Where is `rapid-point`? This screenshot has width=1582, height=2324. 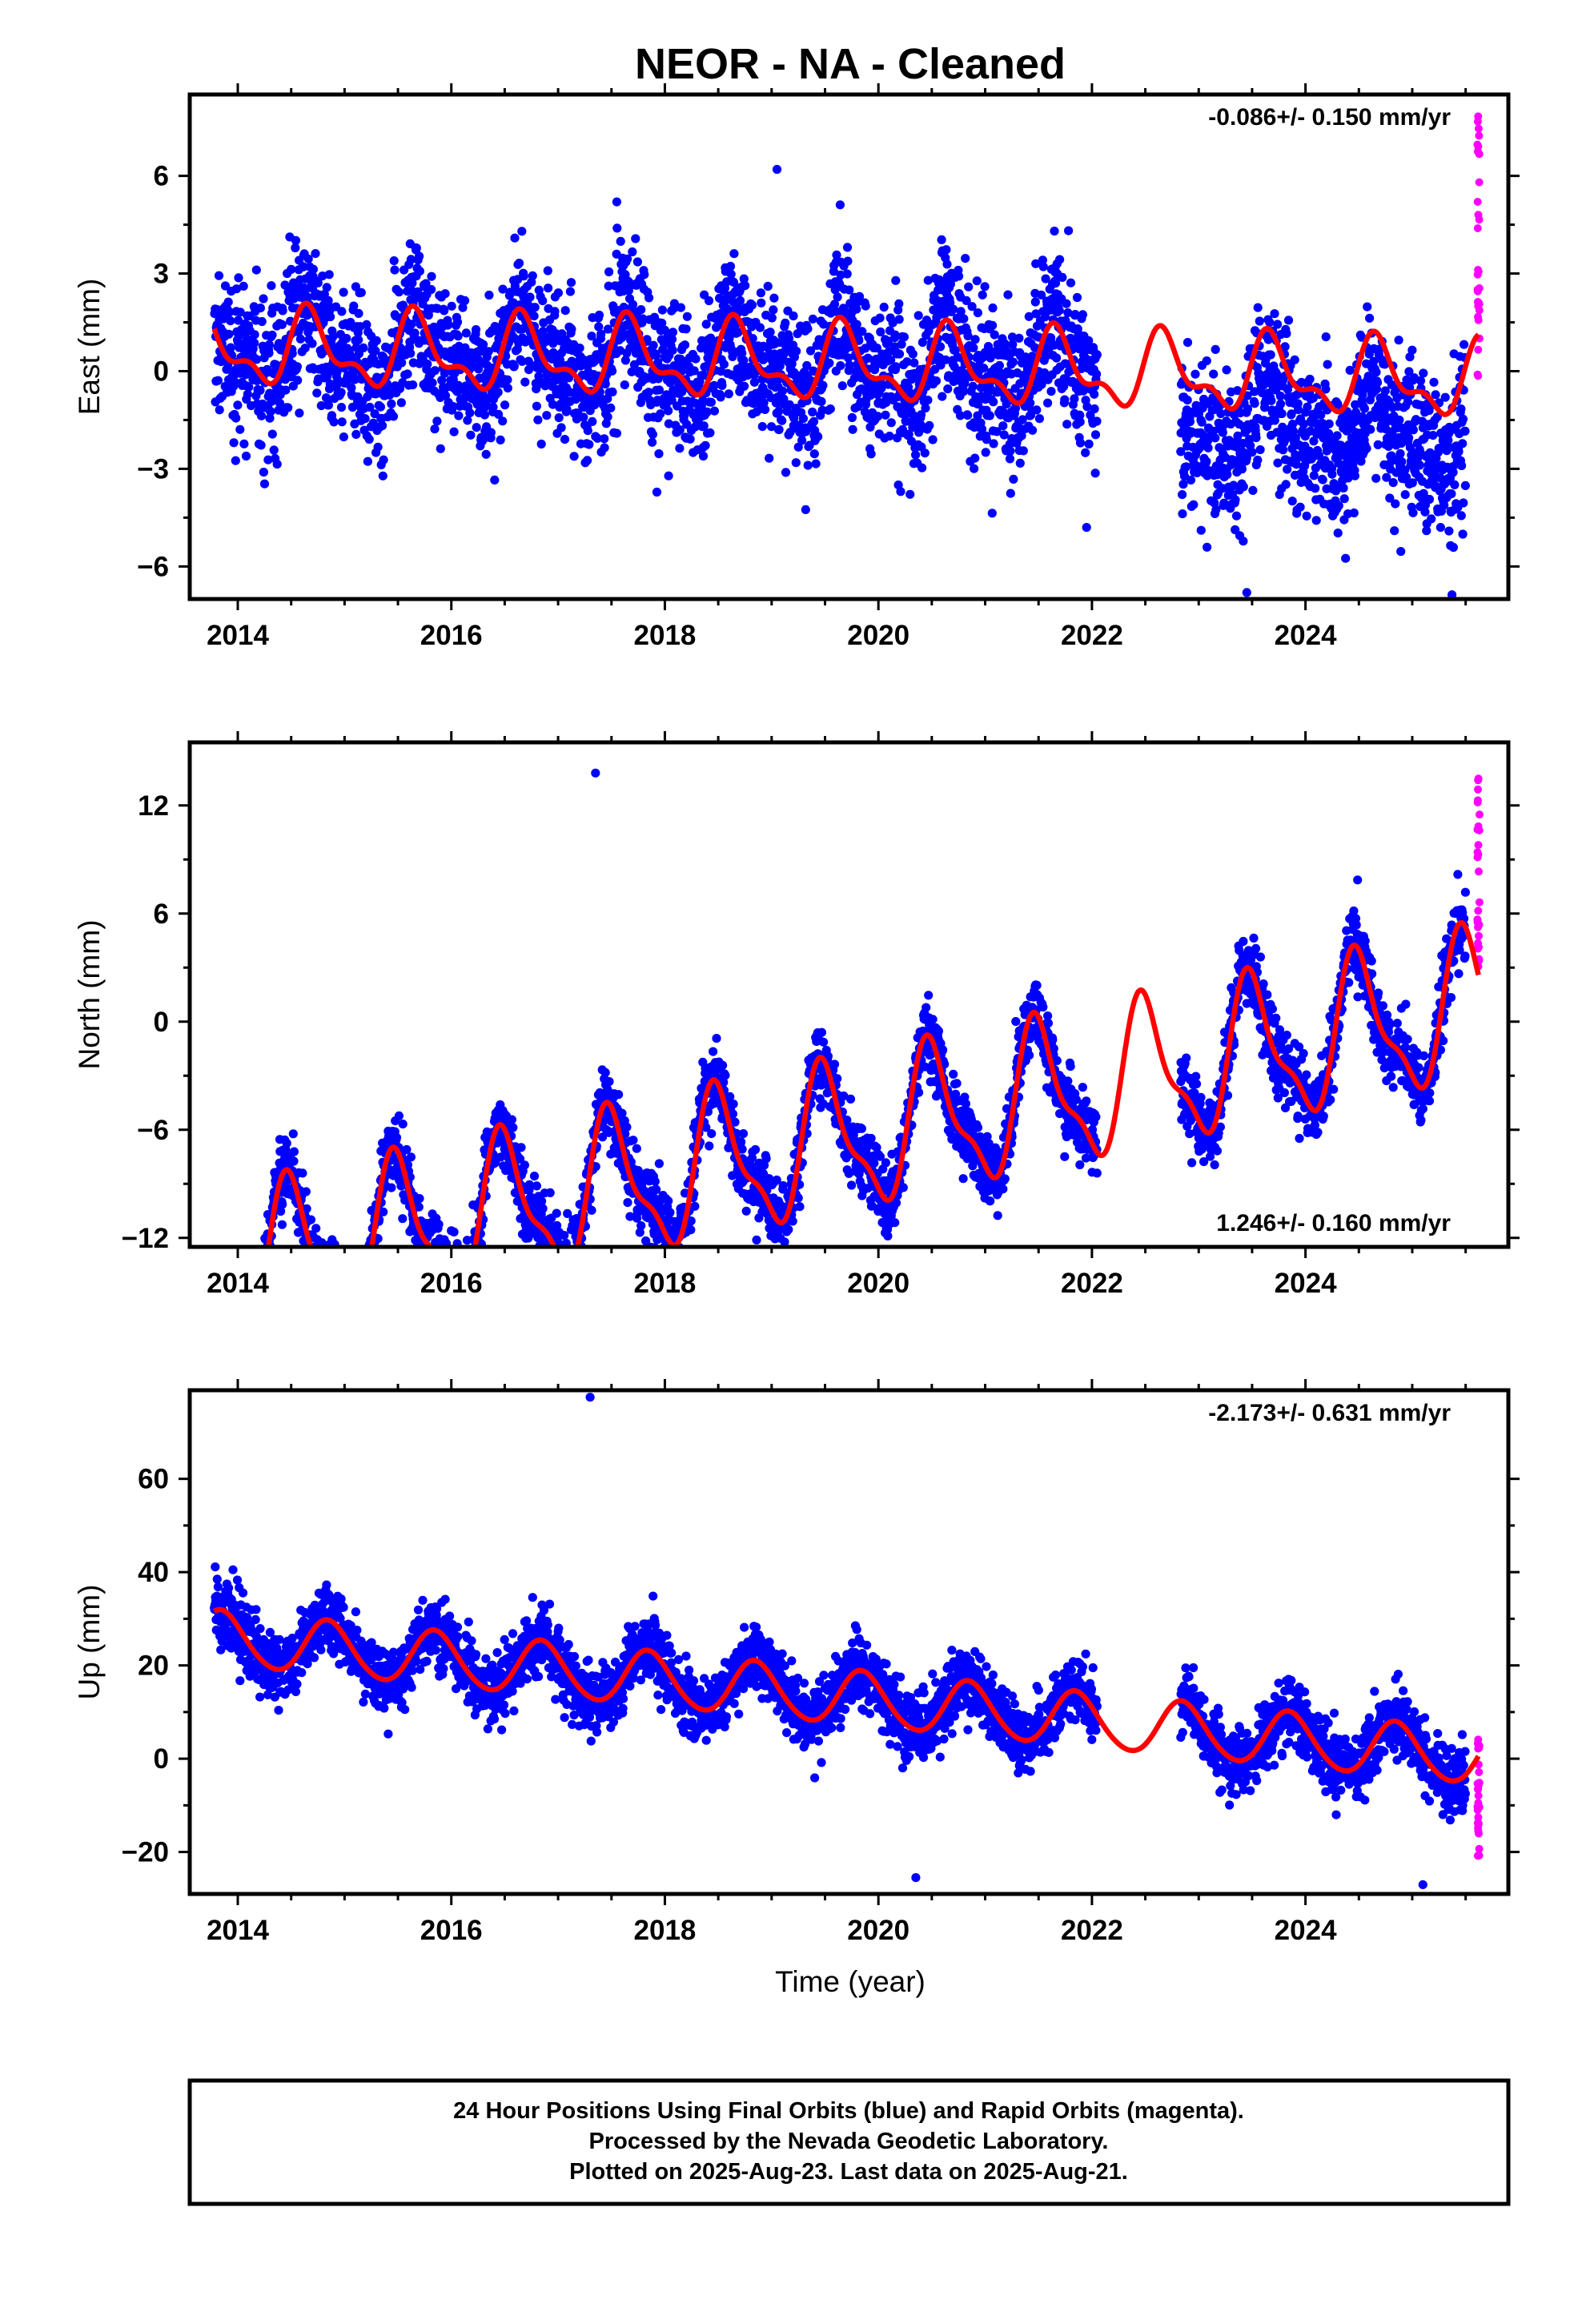 rapid-point is located at coordinates (1479, 154).